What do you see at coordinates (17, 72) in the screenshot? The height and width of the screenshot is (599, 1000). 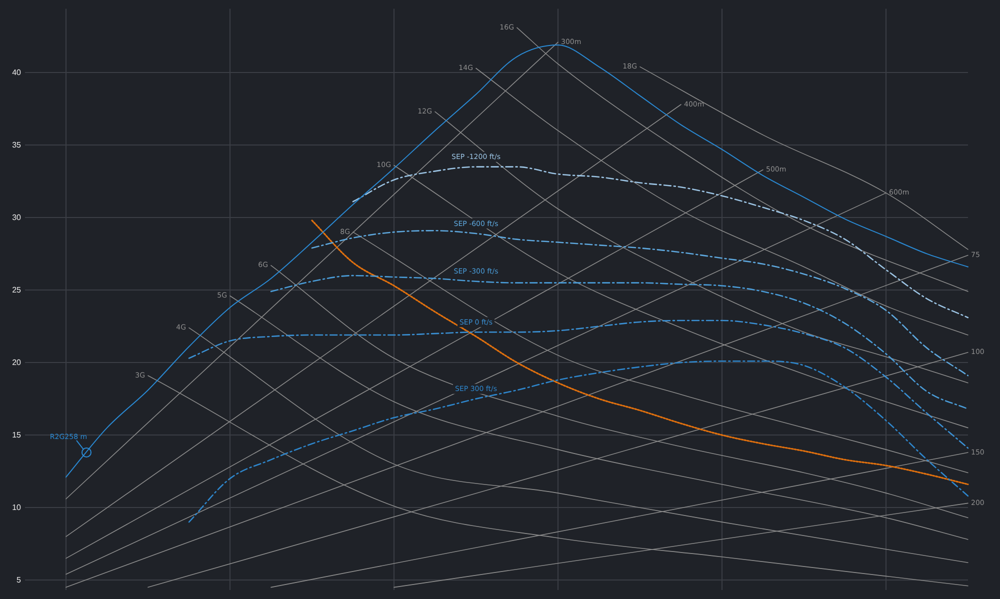 I see `y-tick-label: 40` at bounding box center [17, 72].